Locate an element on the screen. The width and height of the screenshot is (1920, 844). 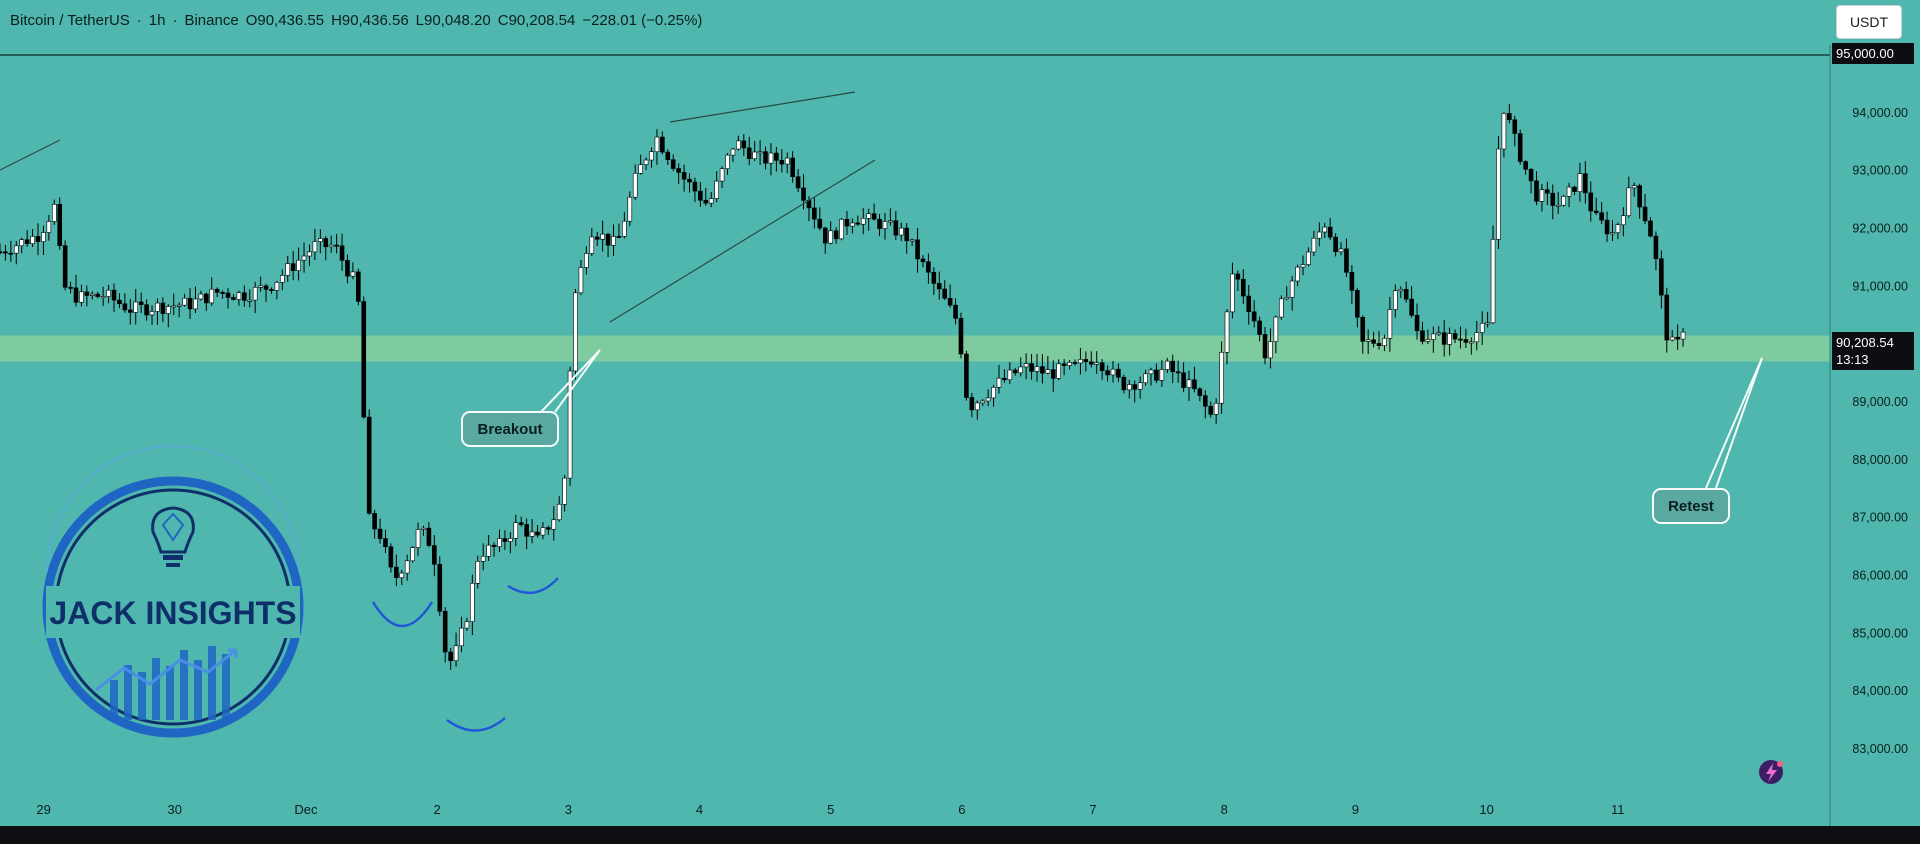
x-tick-label: 11 is located at coordinates (1618, 809).